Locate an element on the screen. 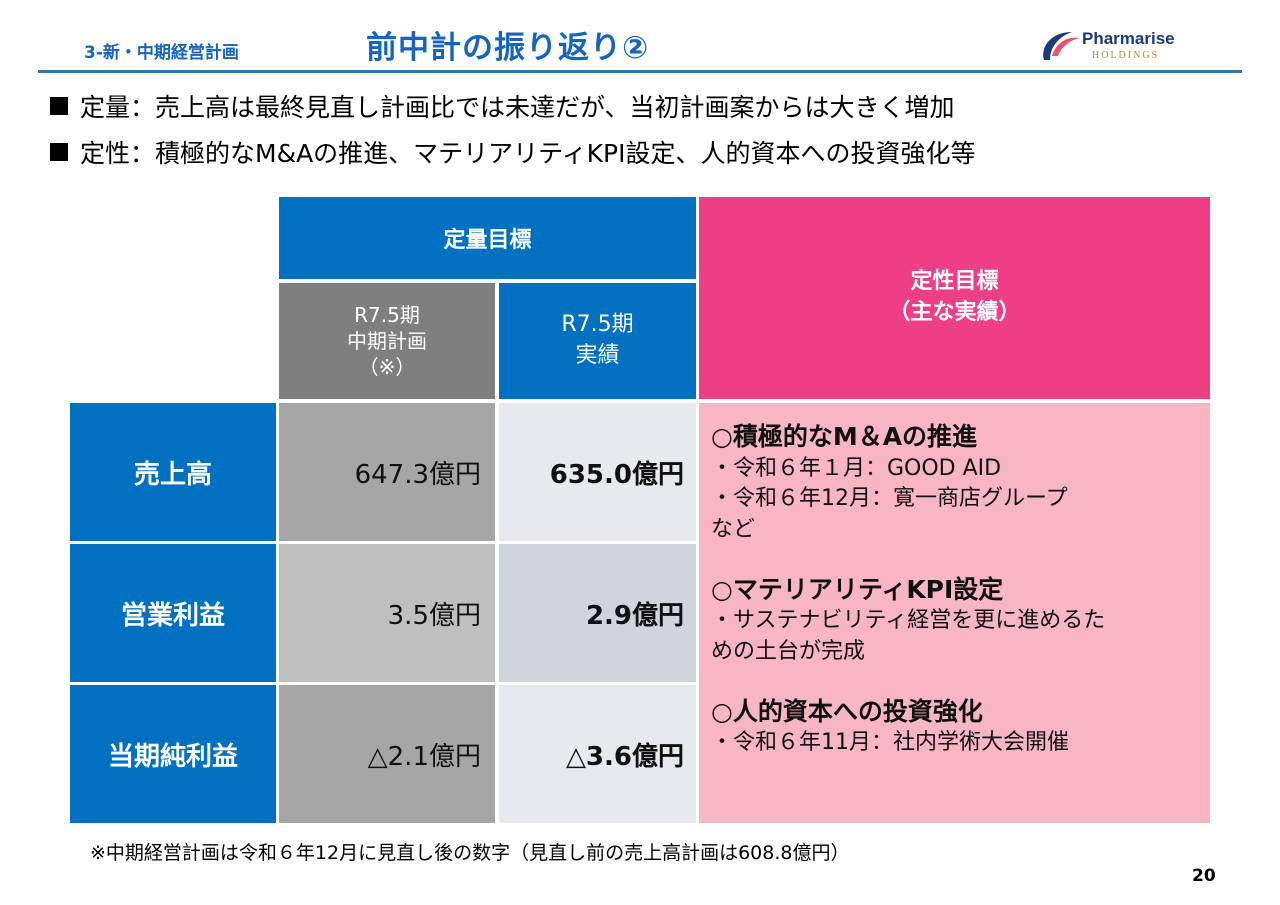  bullet-quantitative: 定量：売上高は最終見直し計画比では未達だが、当初計画案からは大きく増加 is located at coordinates (502, 106).